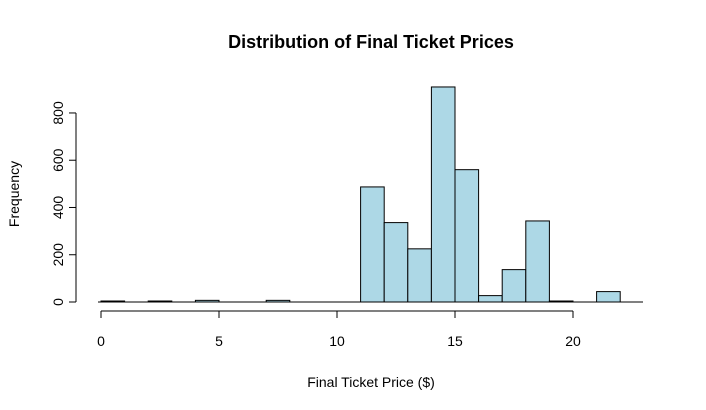 This screenshot has height=410, width=706. I want to click on y-axis: 0 200 400 600 800, so click(63, 203).